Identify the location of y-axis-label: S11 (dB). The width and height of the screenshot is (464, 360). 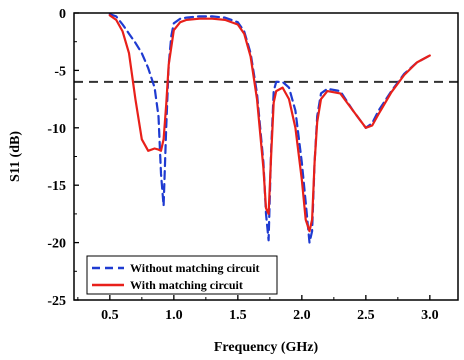
(15, 156).